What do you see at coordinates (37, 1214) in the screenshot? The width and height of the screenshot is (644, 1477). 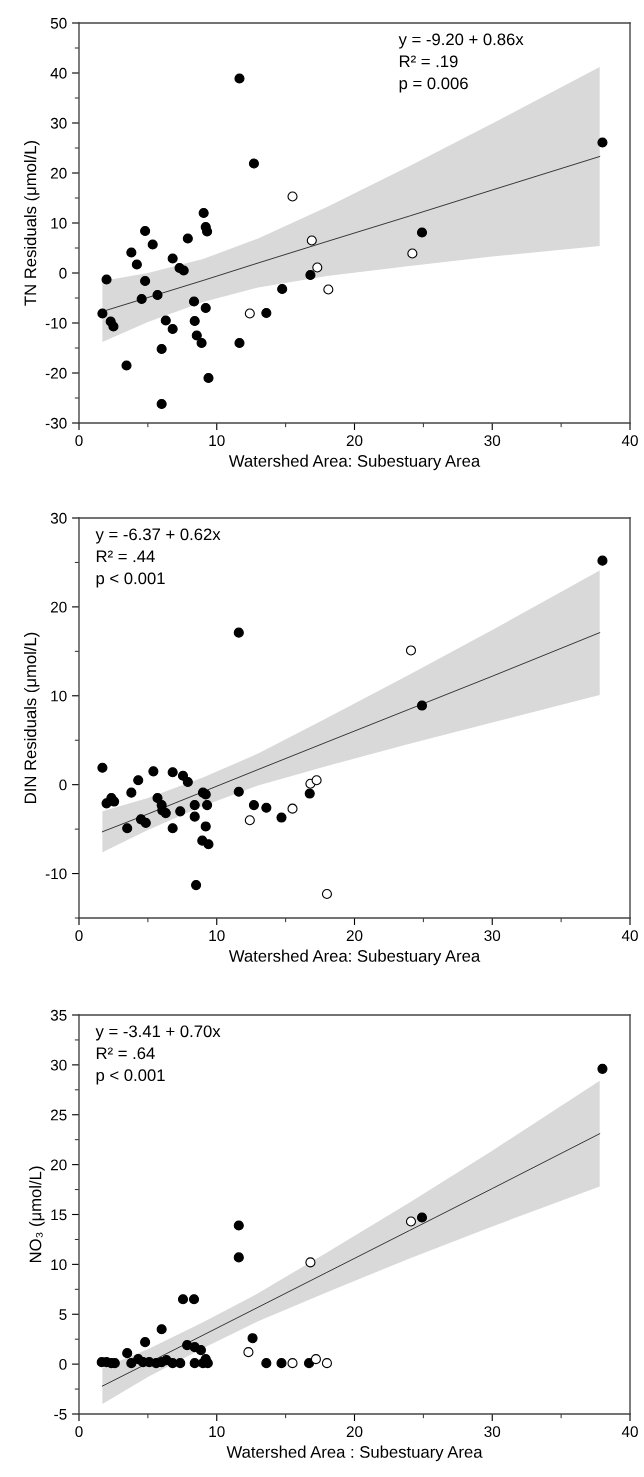 I see `y-axis-title: NO₃ (μmol/L)` at bounding box center [37, 1214].